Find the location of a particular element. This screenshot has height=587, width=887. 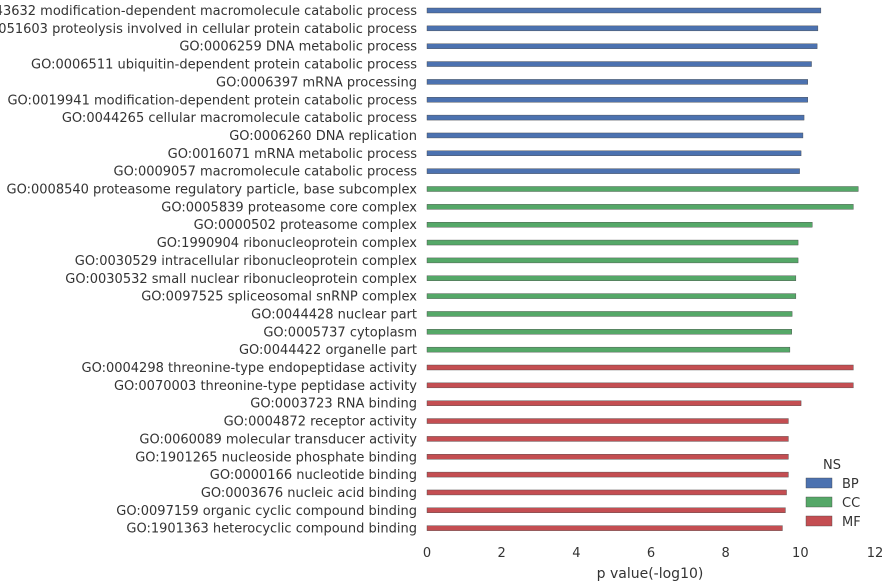

legend: NS BP CC MF is located at coordinates (833, 494).